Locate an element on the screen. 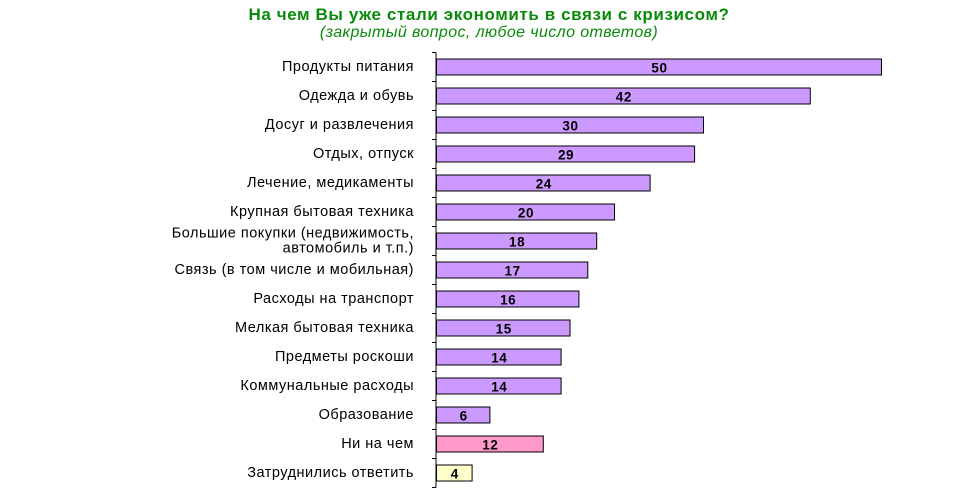  data-label: 50 is located at coordinates (659, 68).